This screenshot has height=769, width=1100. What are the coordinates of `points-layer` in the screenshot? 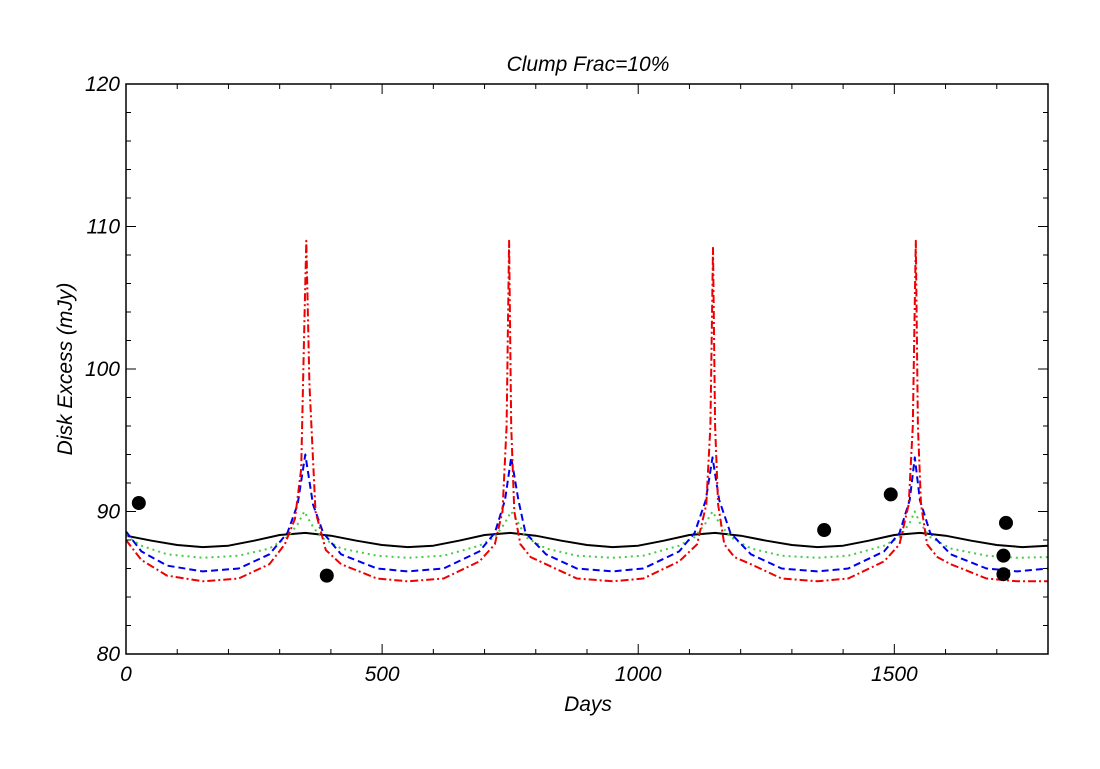 It's located at (572, 535).